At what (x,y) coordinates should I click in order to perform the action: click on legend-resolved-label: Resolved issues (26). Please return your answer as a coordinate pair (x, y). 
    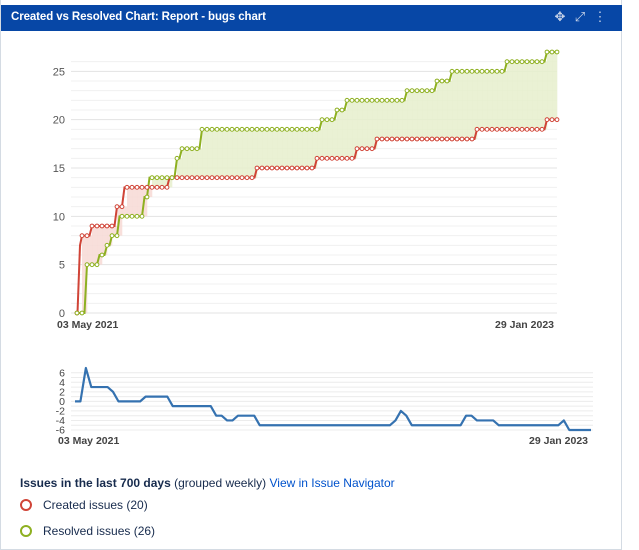
    Looking at the image, I should click on (99, 531).